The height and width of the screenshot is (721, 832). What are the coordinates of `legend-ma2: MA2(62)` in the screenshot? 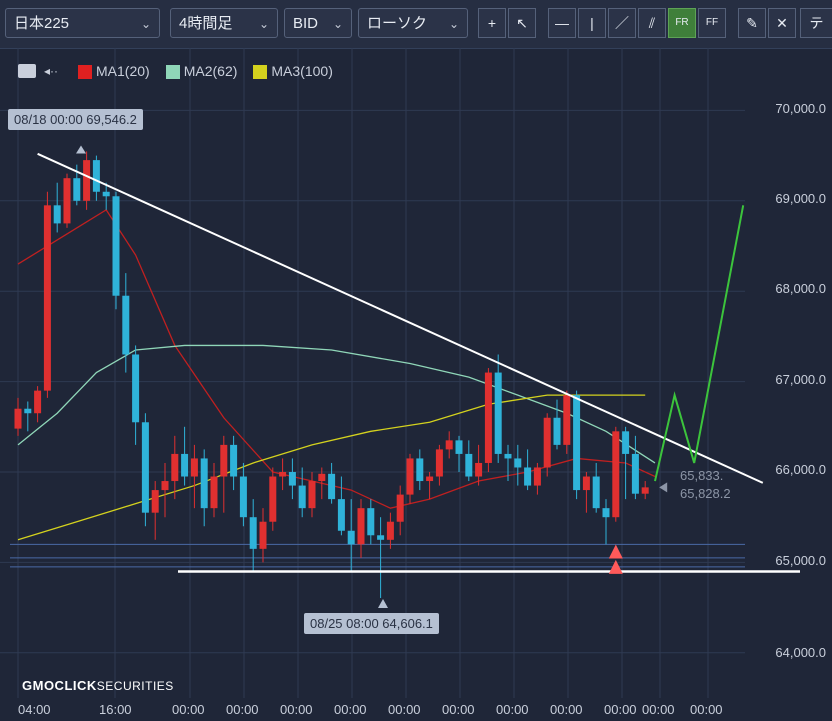 It's located at (201, 71).